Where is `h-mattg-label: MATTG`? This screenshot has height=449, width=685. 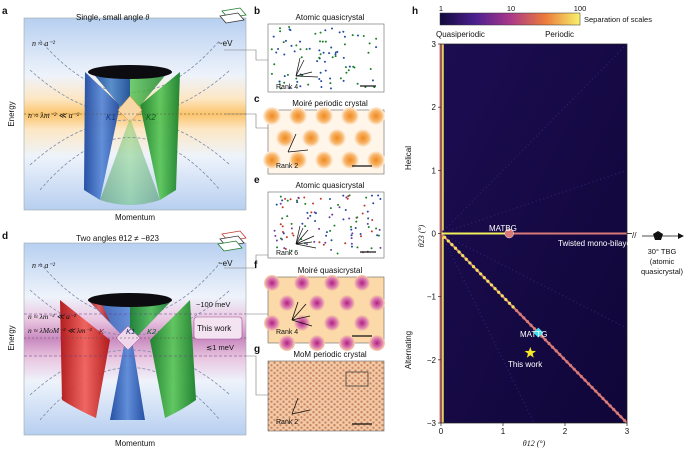
h-mattg-label: MATTG is located at coordinates (533, 334).